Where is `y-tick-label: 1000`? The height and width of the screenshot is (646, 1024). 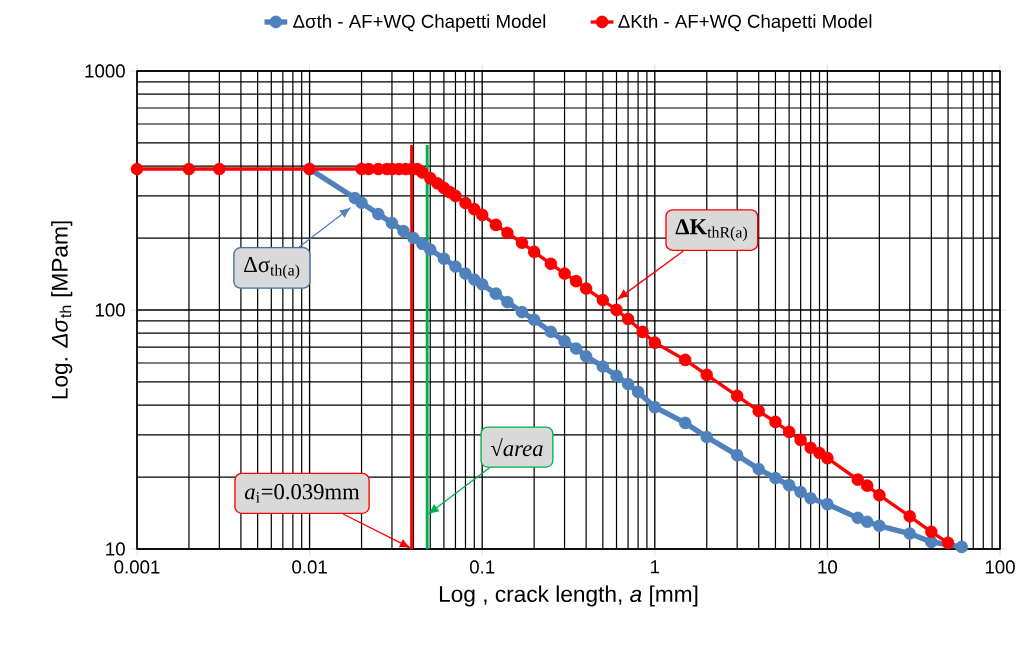 y-tick-label: 1000 is located at coordinates (105, 71).